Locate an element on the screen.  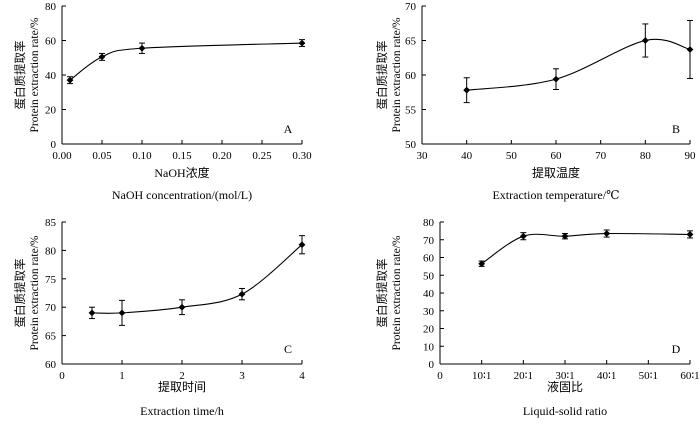
panel-b-letter: B is located at coordinates (676, 129).